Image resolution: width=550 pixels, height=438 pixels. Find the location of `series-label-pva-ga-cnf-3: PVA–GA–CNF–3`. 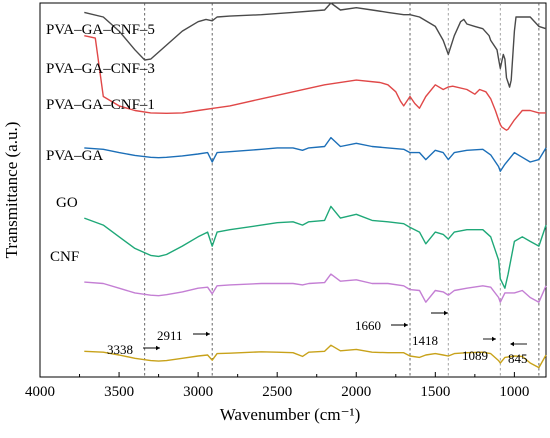

series-label-pva-ga-cnf-3: PVA–GA–CNF–3 is located at coordinates (100, 69).